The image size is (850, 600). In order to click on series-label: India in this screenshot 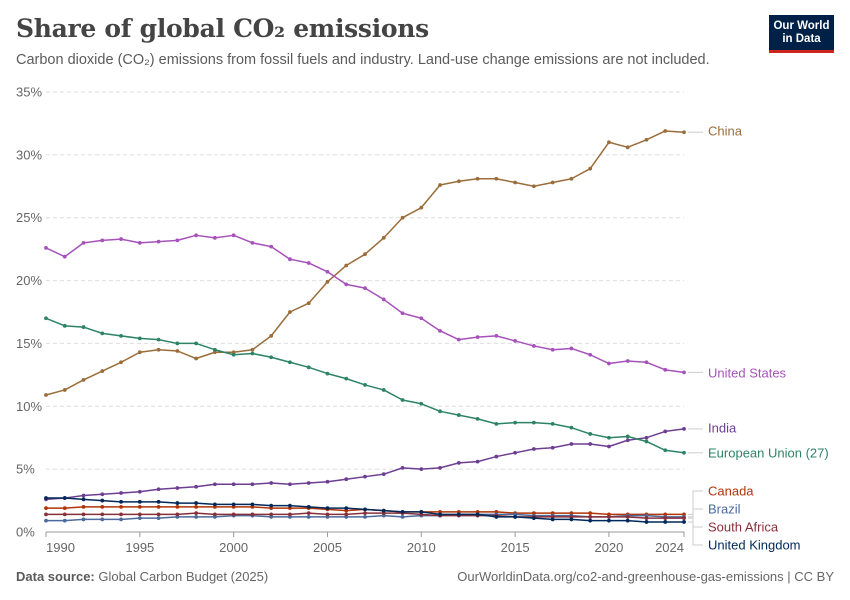, I will do `click(722, 428)`.